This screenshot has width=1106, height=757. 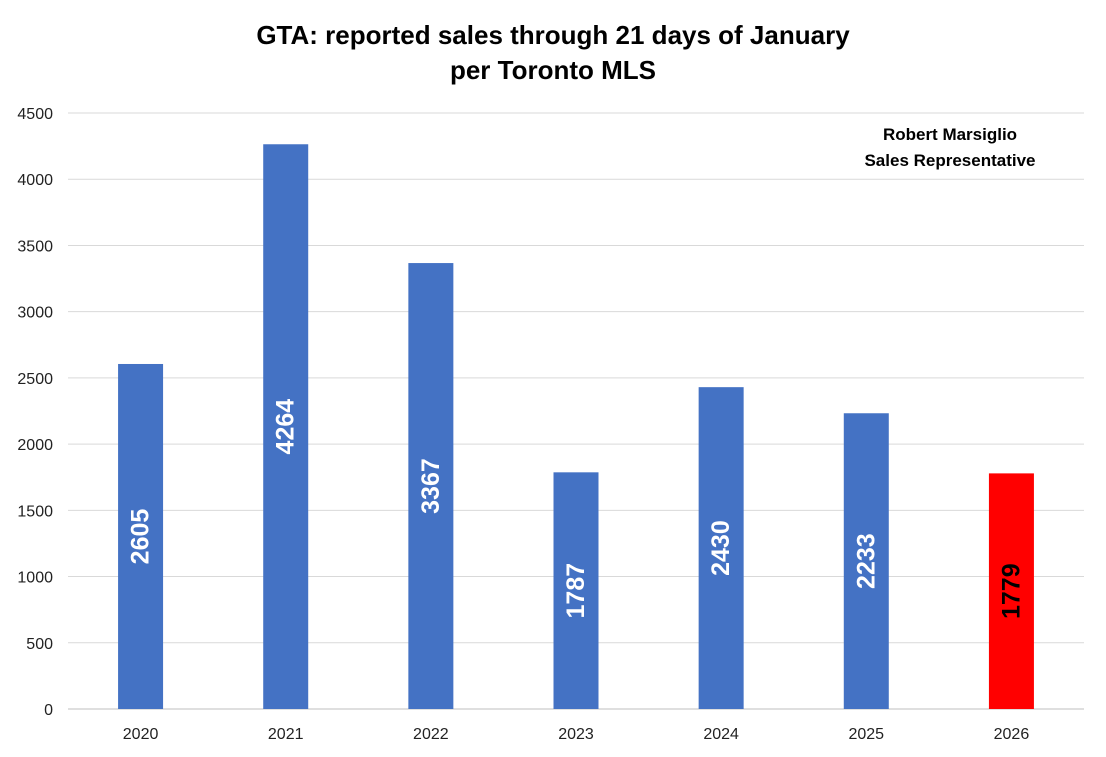 What do you see at coordinates (950, 134) in the screenshot?
I see `annotation-name: Robert Marsiglio` at bounding box center [950, 134].